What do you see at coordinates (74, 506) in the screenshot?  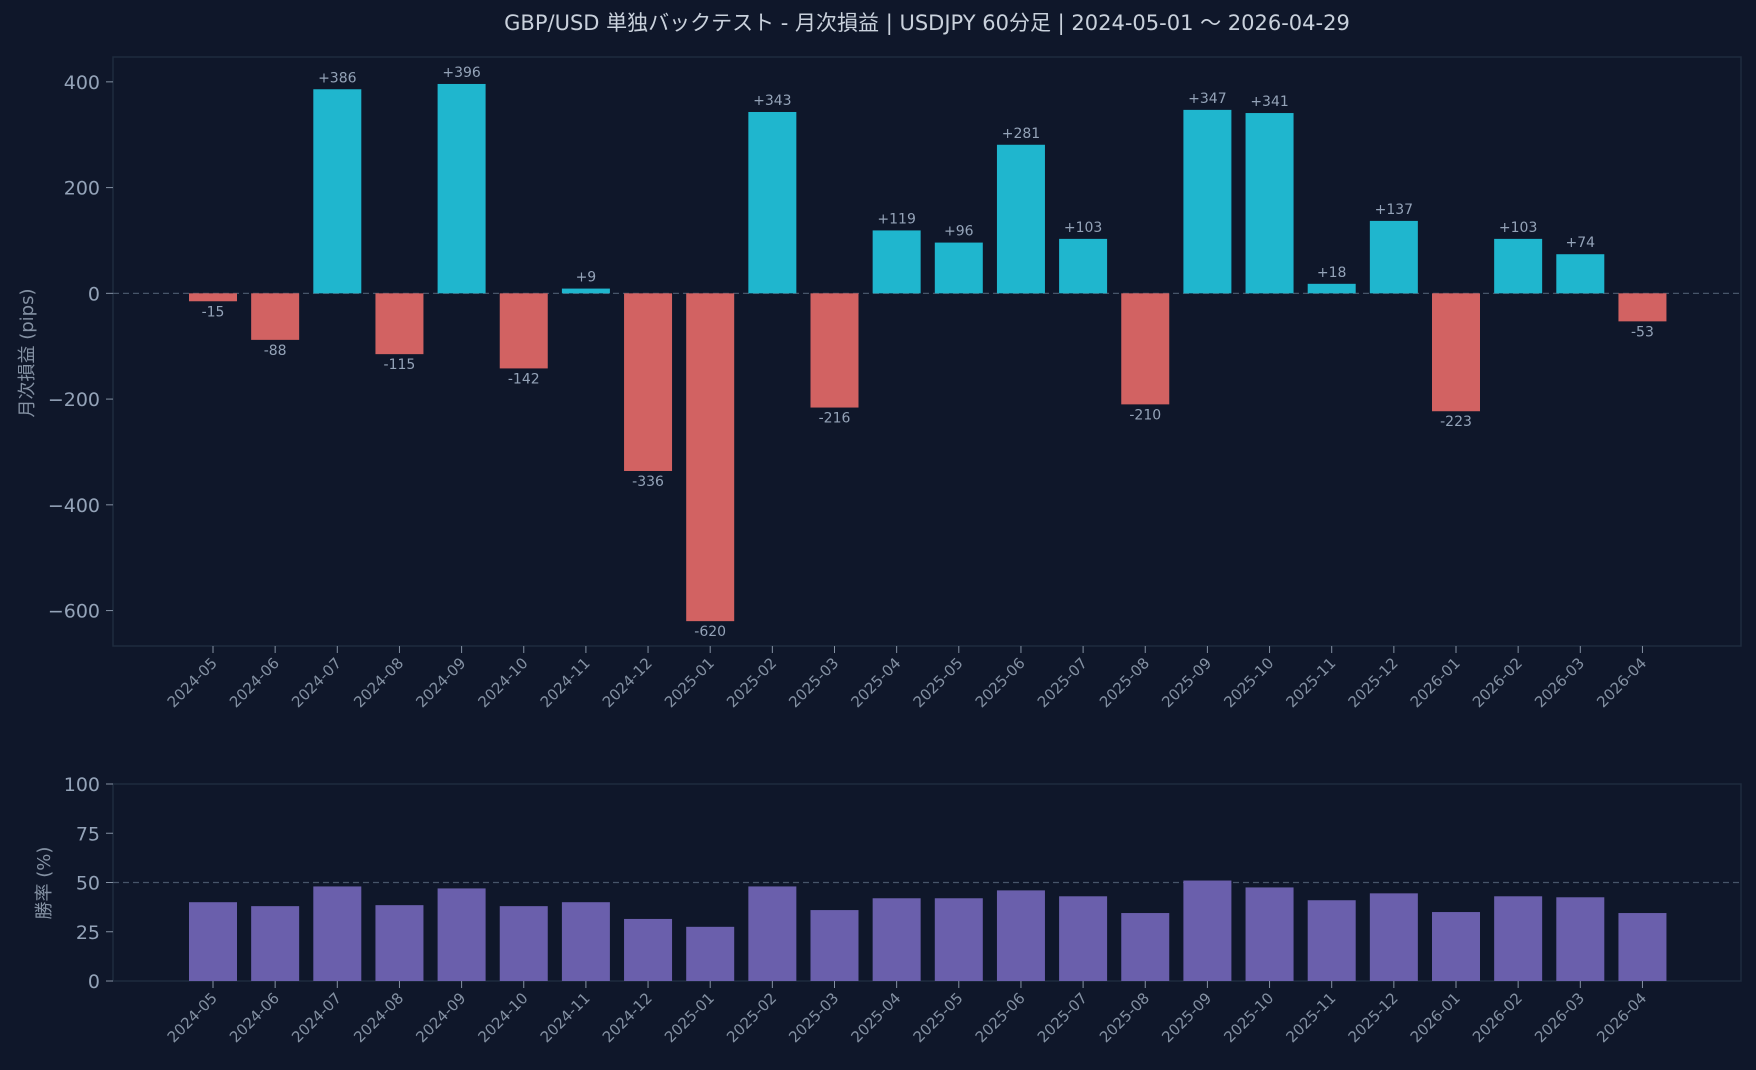 I see `pnl-y-tick-label: −400` at bounding box center [74, 506].